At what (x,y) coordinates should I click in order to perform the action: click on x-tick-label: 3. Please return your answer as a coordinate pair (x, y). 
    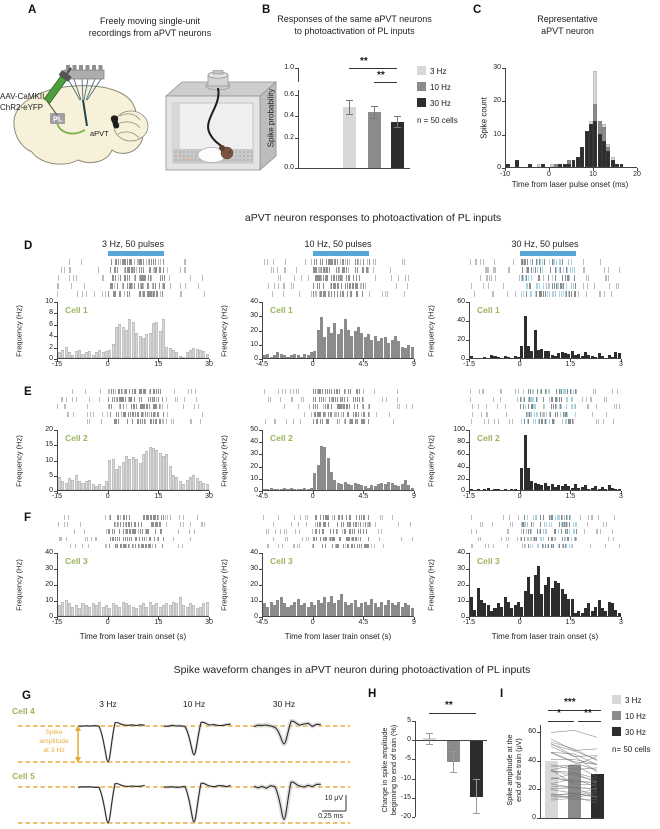
    Looking at the image, I should click on (621, 496).